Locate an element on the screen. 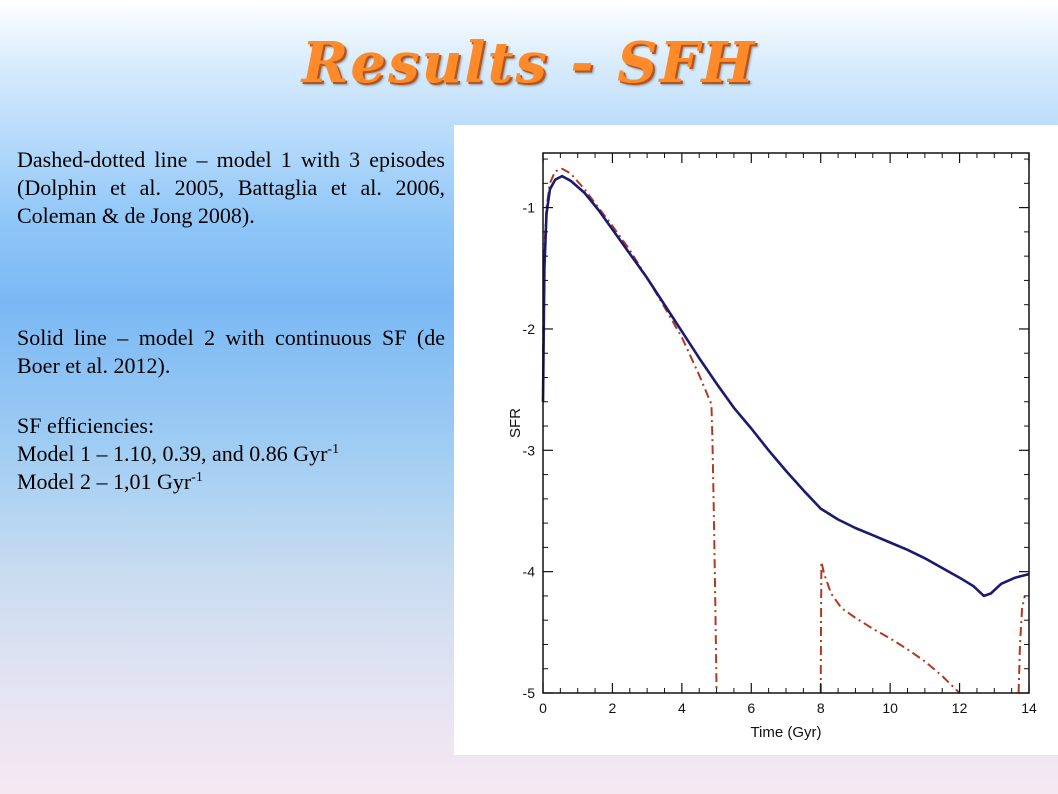  y-tick-label: -3 is located at coordinates (529, 450).